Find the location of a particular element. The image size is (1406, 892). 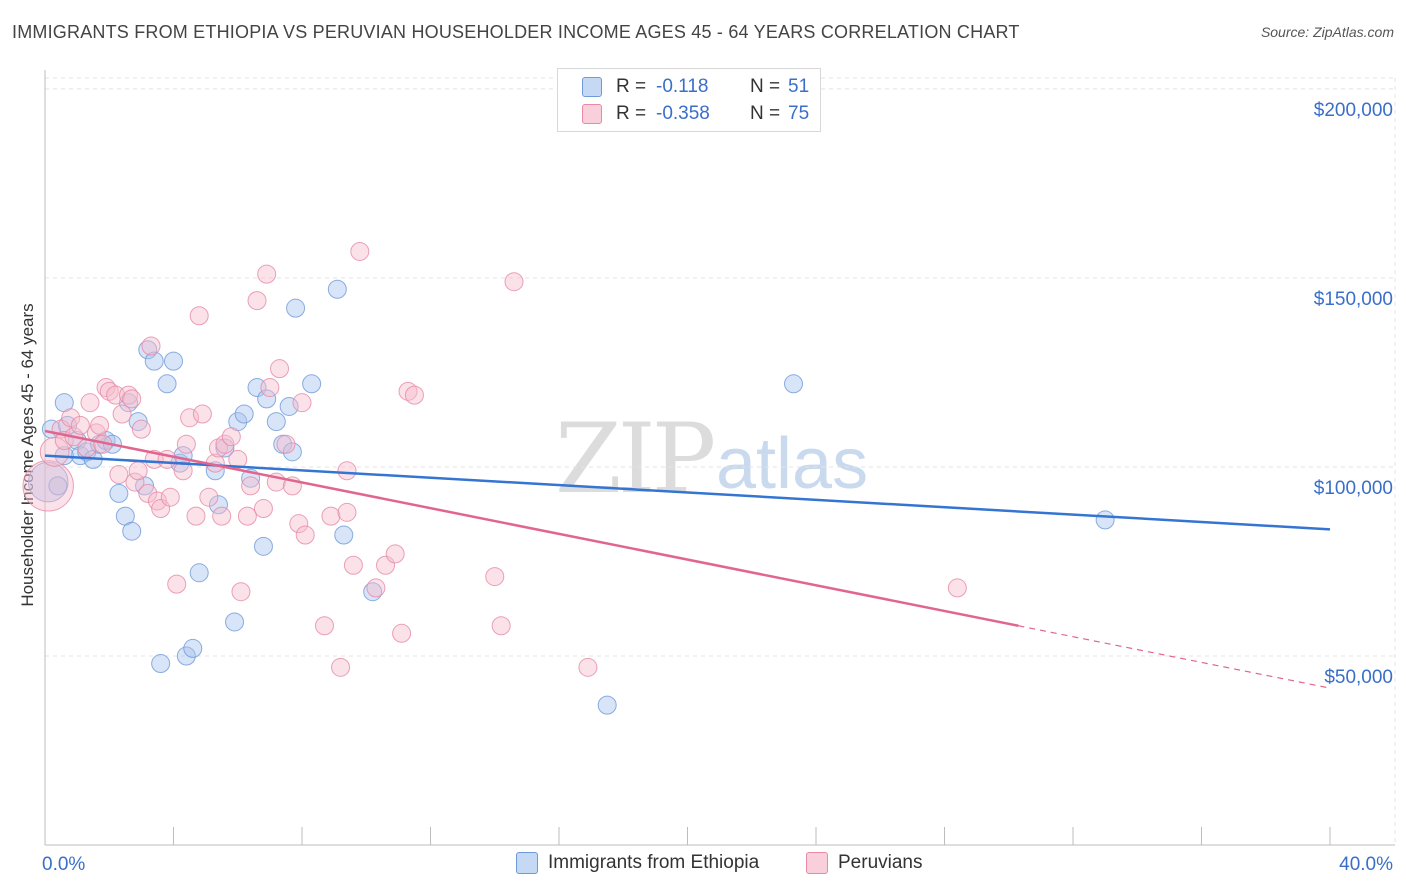

series-legend-ethiopia: Immigrants from Ethiopia is located at coordinates (637, 863).